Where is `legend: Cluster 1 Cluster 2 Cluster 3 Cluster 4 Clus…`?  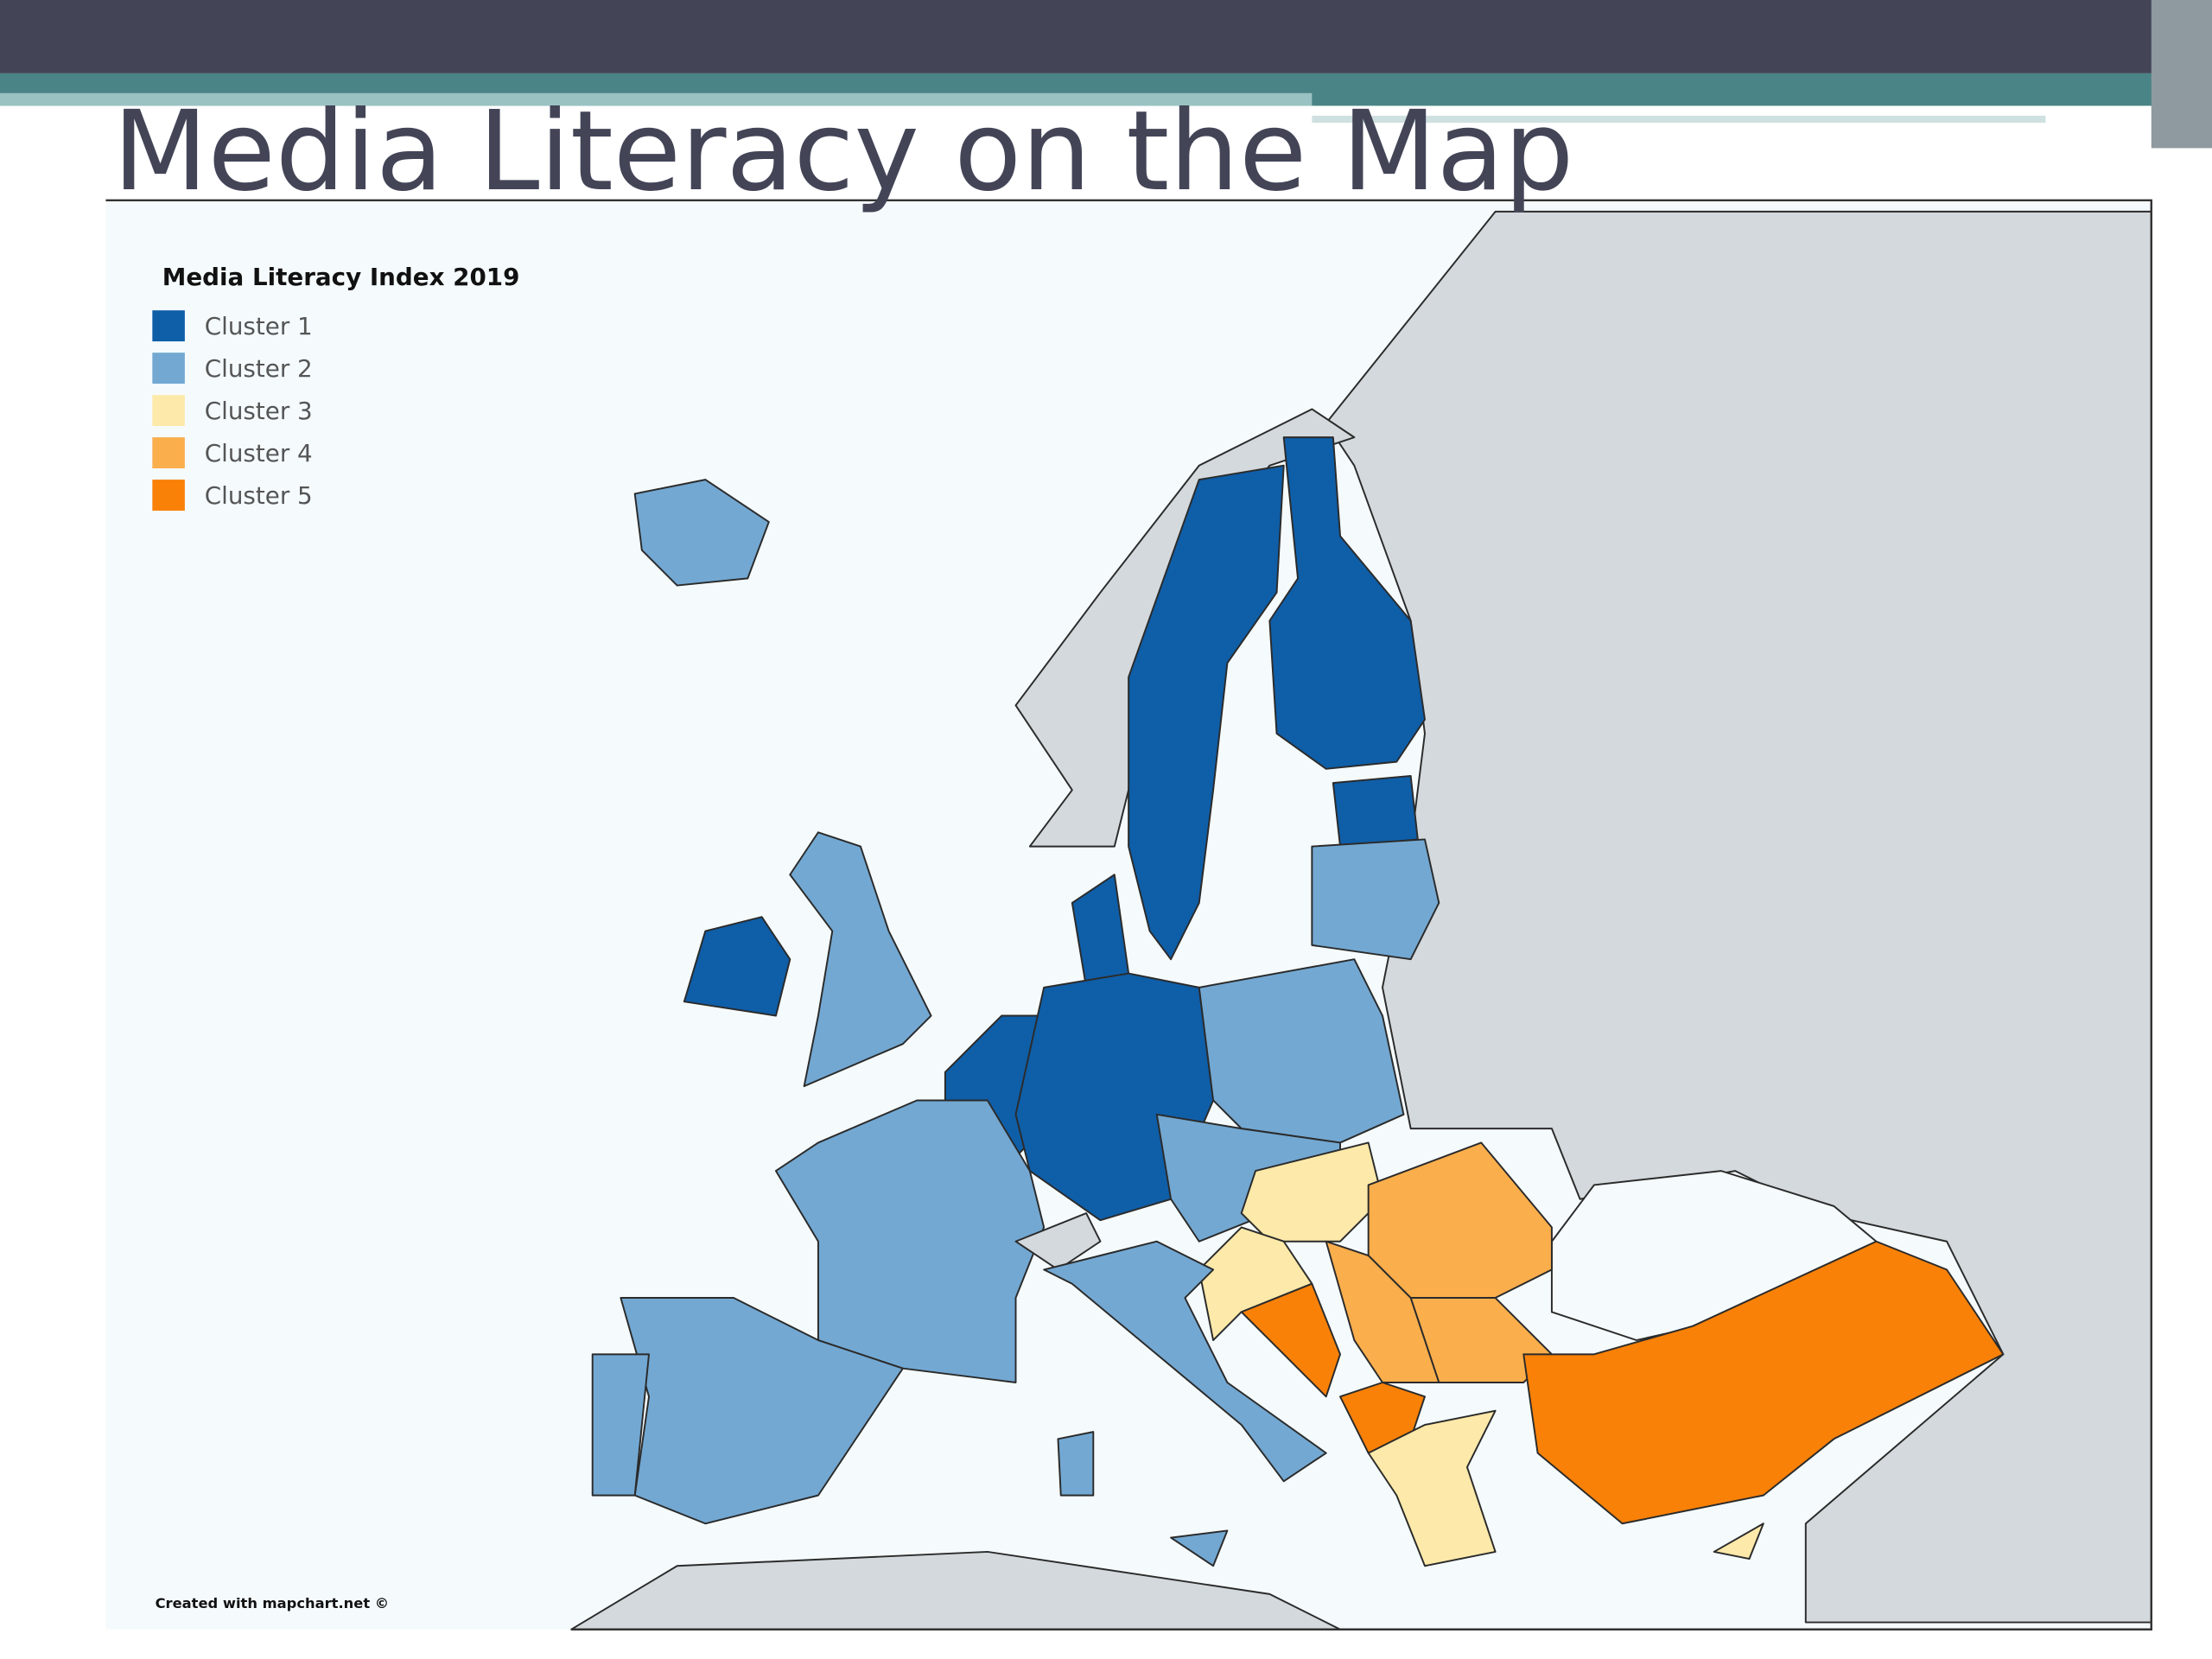 legend: Cluster 1 Cluster 2 Cluster 3 Cluster 4 Clus… is located at coordinates (232, 411).